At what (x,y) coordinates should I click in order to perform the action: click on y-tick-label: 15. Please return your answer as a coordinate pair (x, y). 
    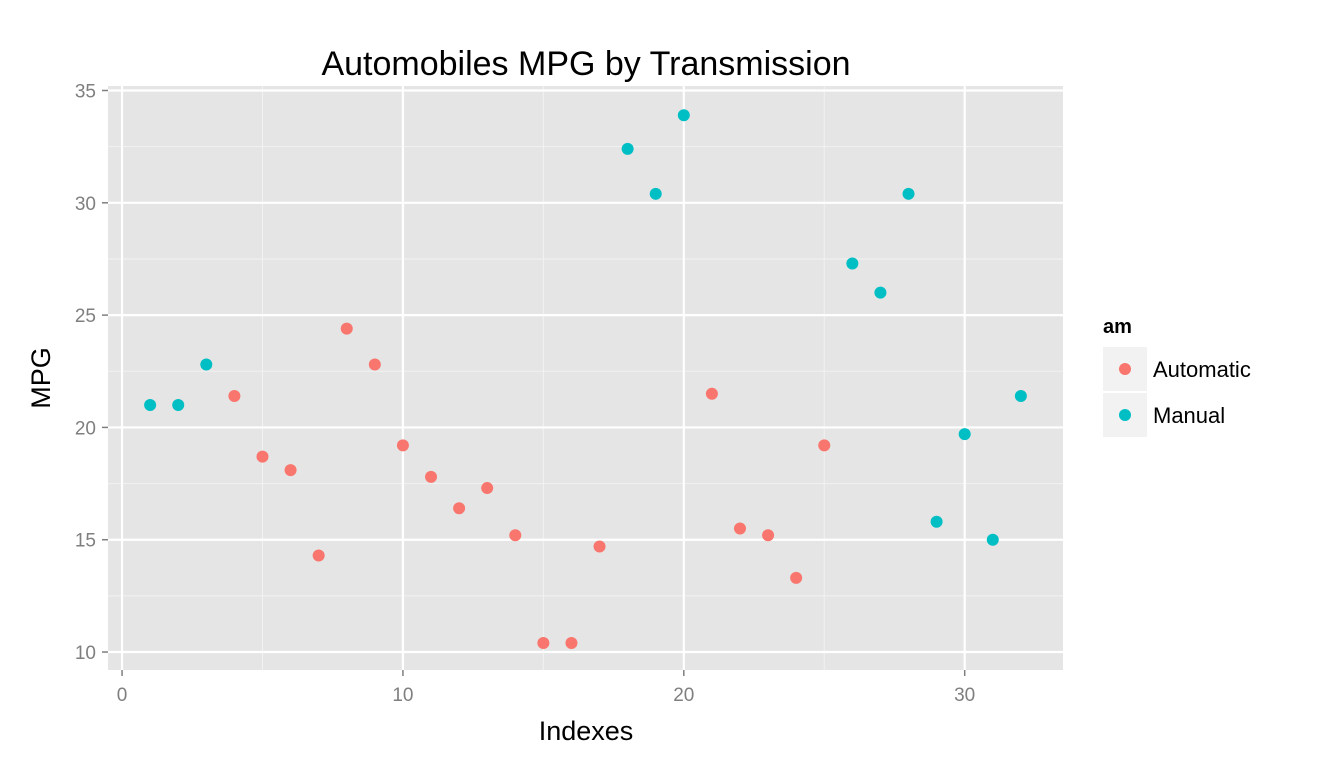
    Looking at the image, I should click on (85, 541).